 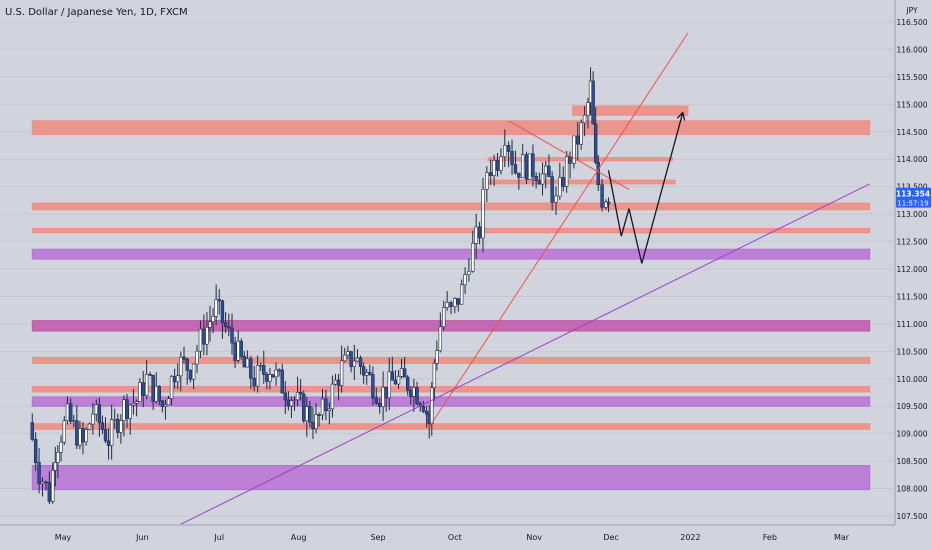 I want to click on y-tick-label: 110.500, so click(x=911, y=351).